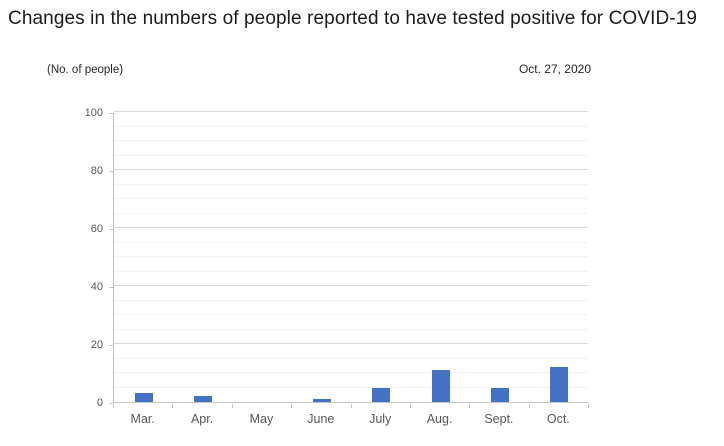 The width and height of the screenshot is (724, 446). I want to click on y-axis-tick-label-80: 80, so click(96, 171).